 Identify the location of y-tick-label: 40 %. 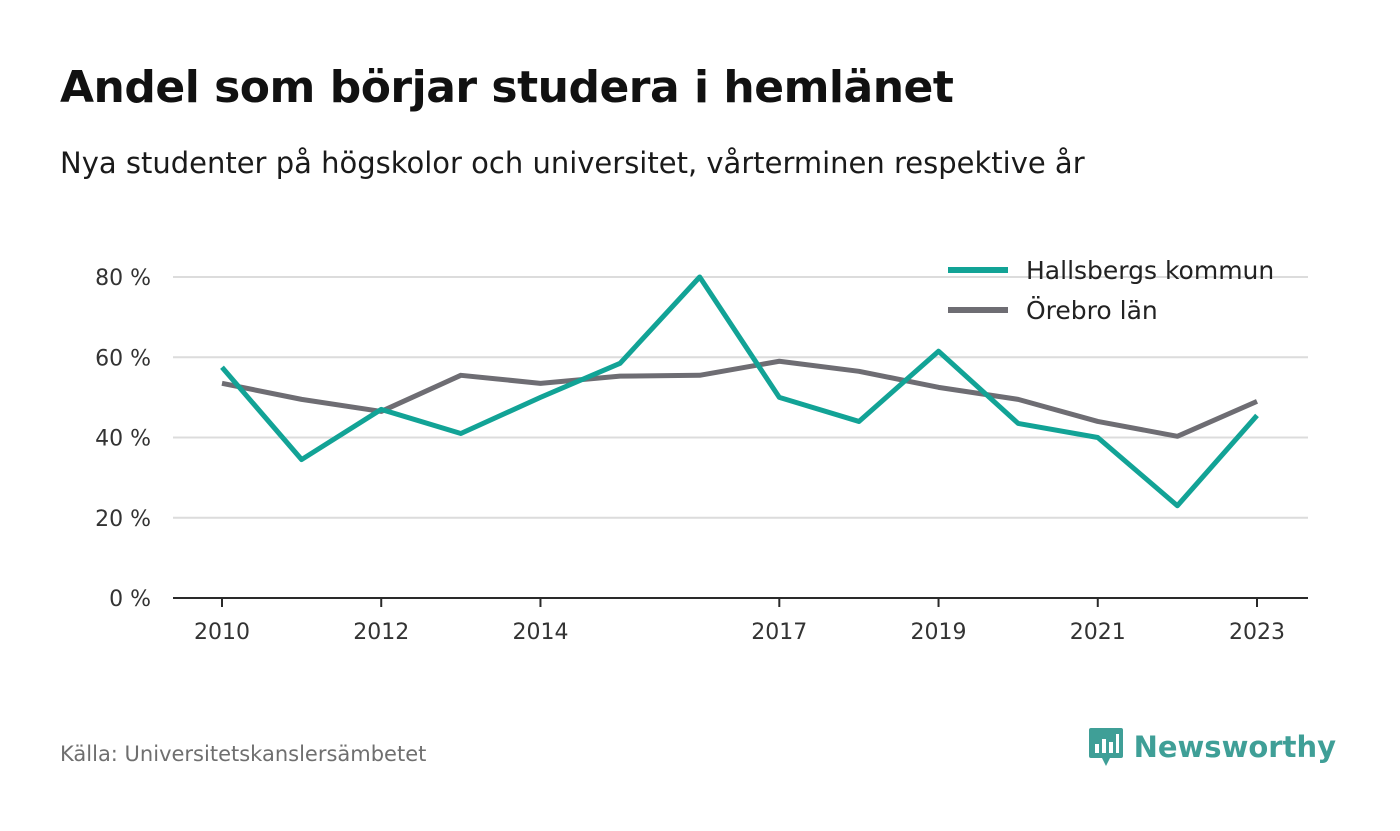
(123, 439).